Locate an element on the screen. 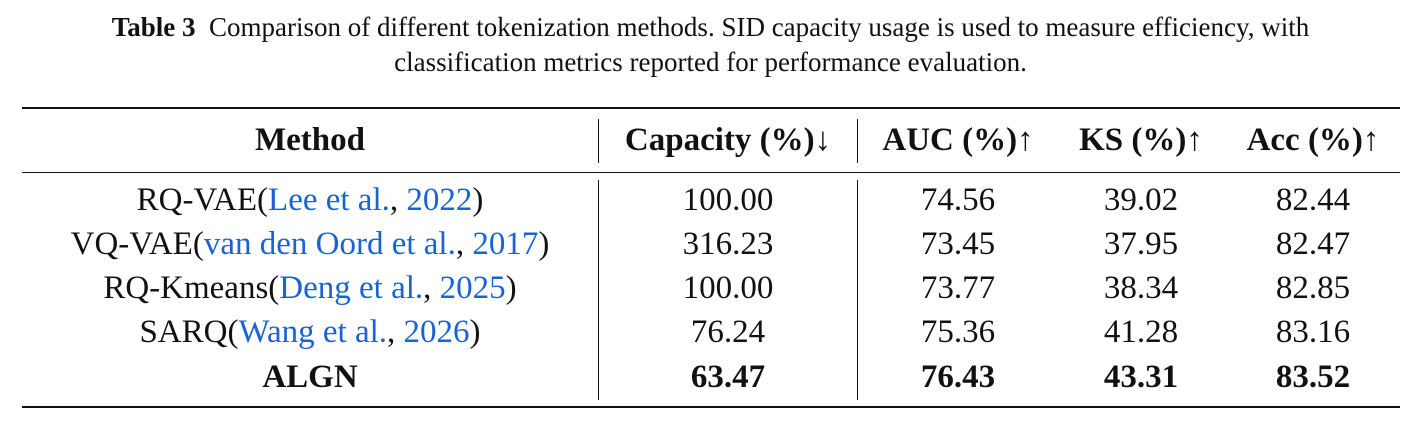 The image size is (1421, 426). acc-cell: 83.52 is located at coordinates (1313, 377).